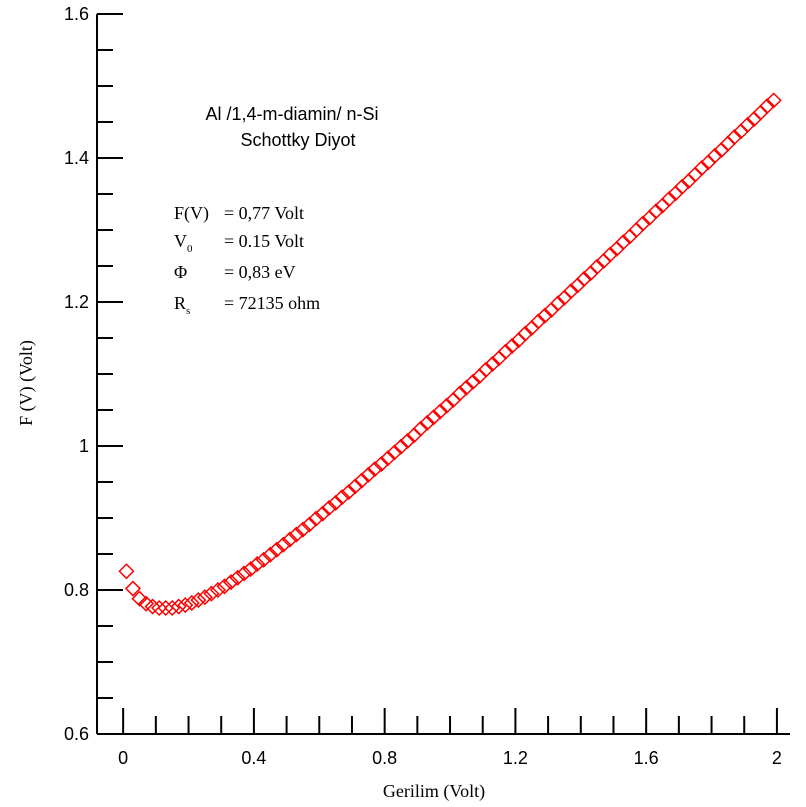 Image resolution: width=806 pixels, height=807 pixels. I want to click on annotation-title-line2: Schottky Diyot, so click(297, 140).